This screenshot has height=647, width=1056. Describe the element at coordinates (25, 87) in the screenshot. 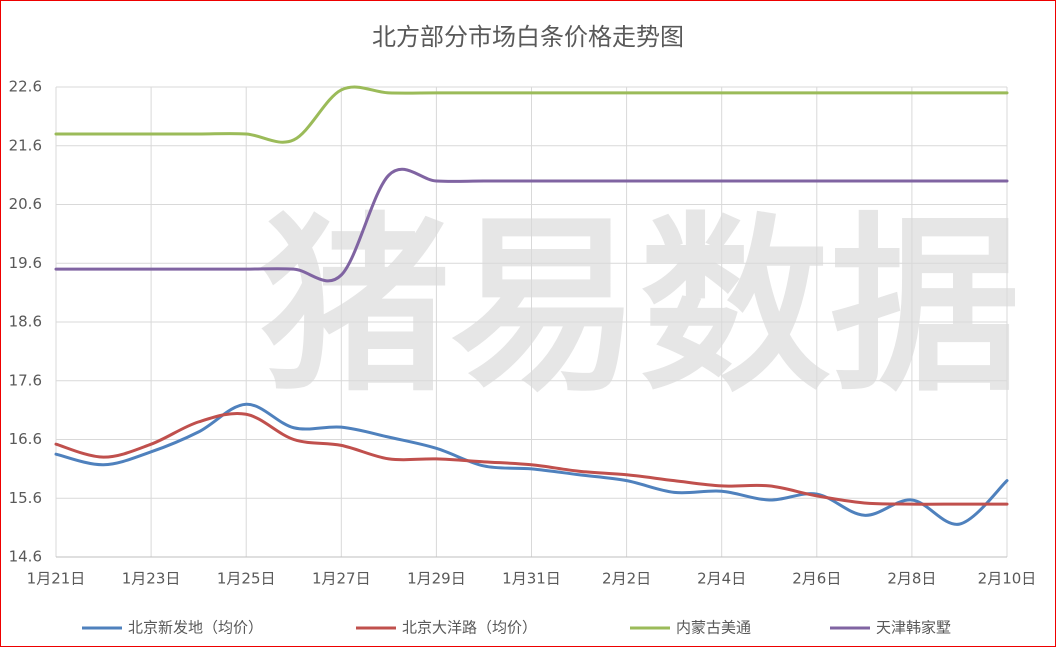

I see `y-tick-label: 22.6` at that location.